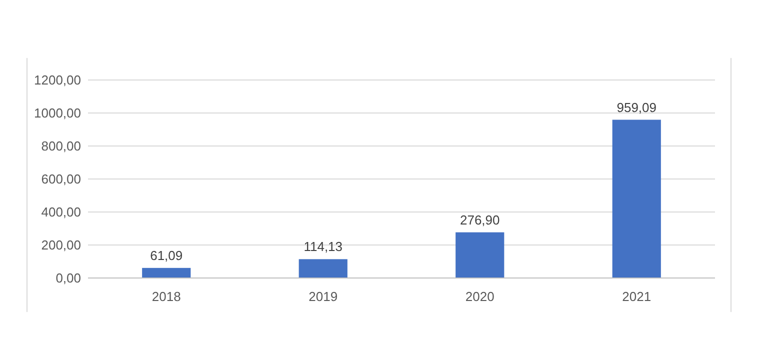 The height and width of the screenshot is (346, 758). What do you see at coordinates (61, 212) in the screenshot?
I see `y-tick-label: 400,00` at bounding box center [61, 212].